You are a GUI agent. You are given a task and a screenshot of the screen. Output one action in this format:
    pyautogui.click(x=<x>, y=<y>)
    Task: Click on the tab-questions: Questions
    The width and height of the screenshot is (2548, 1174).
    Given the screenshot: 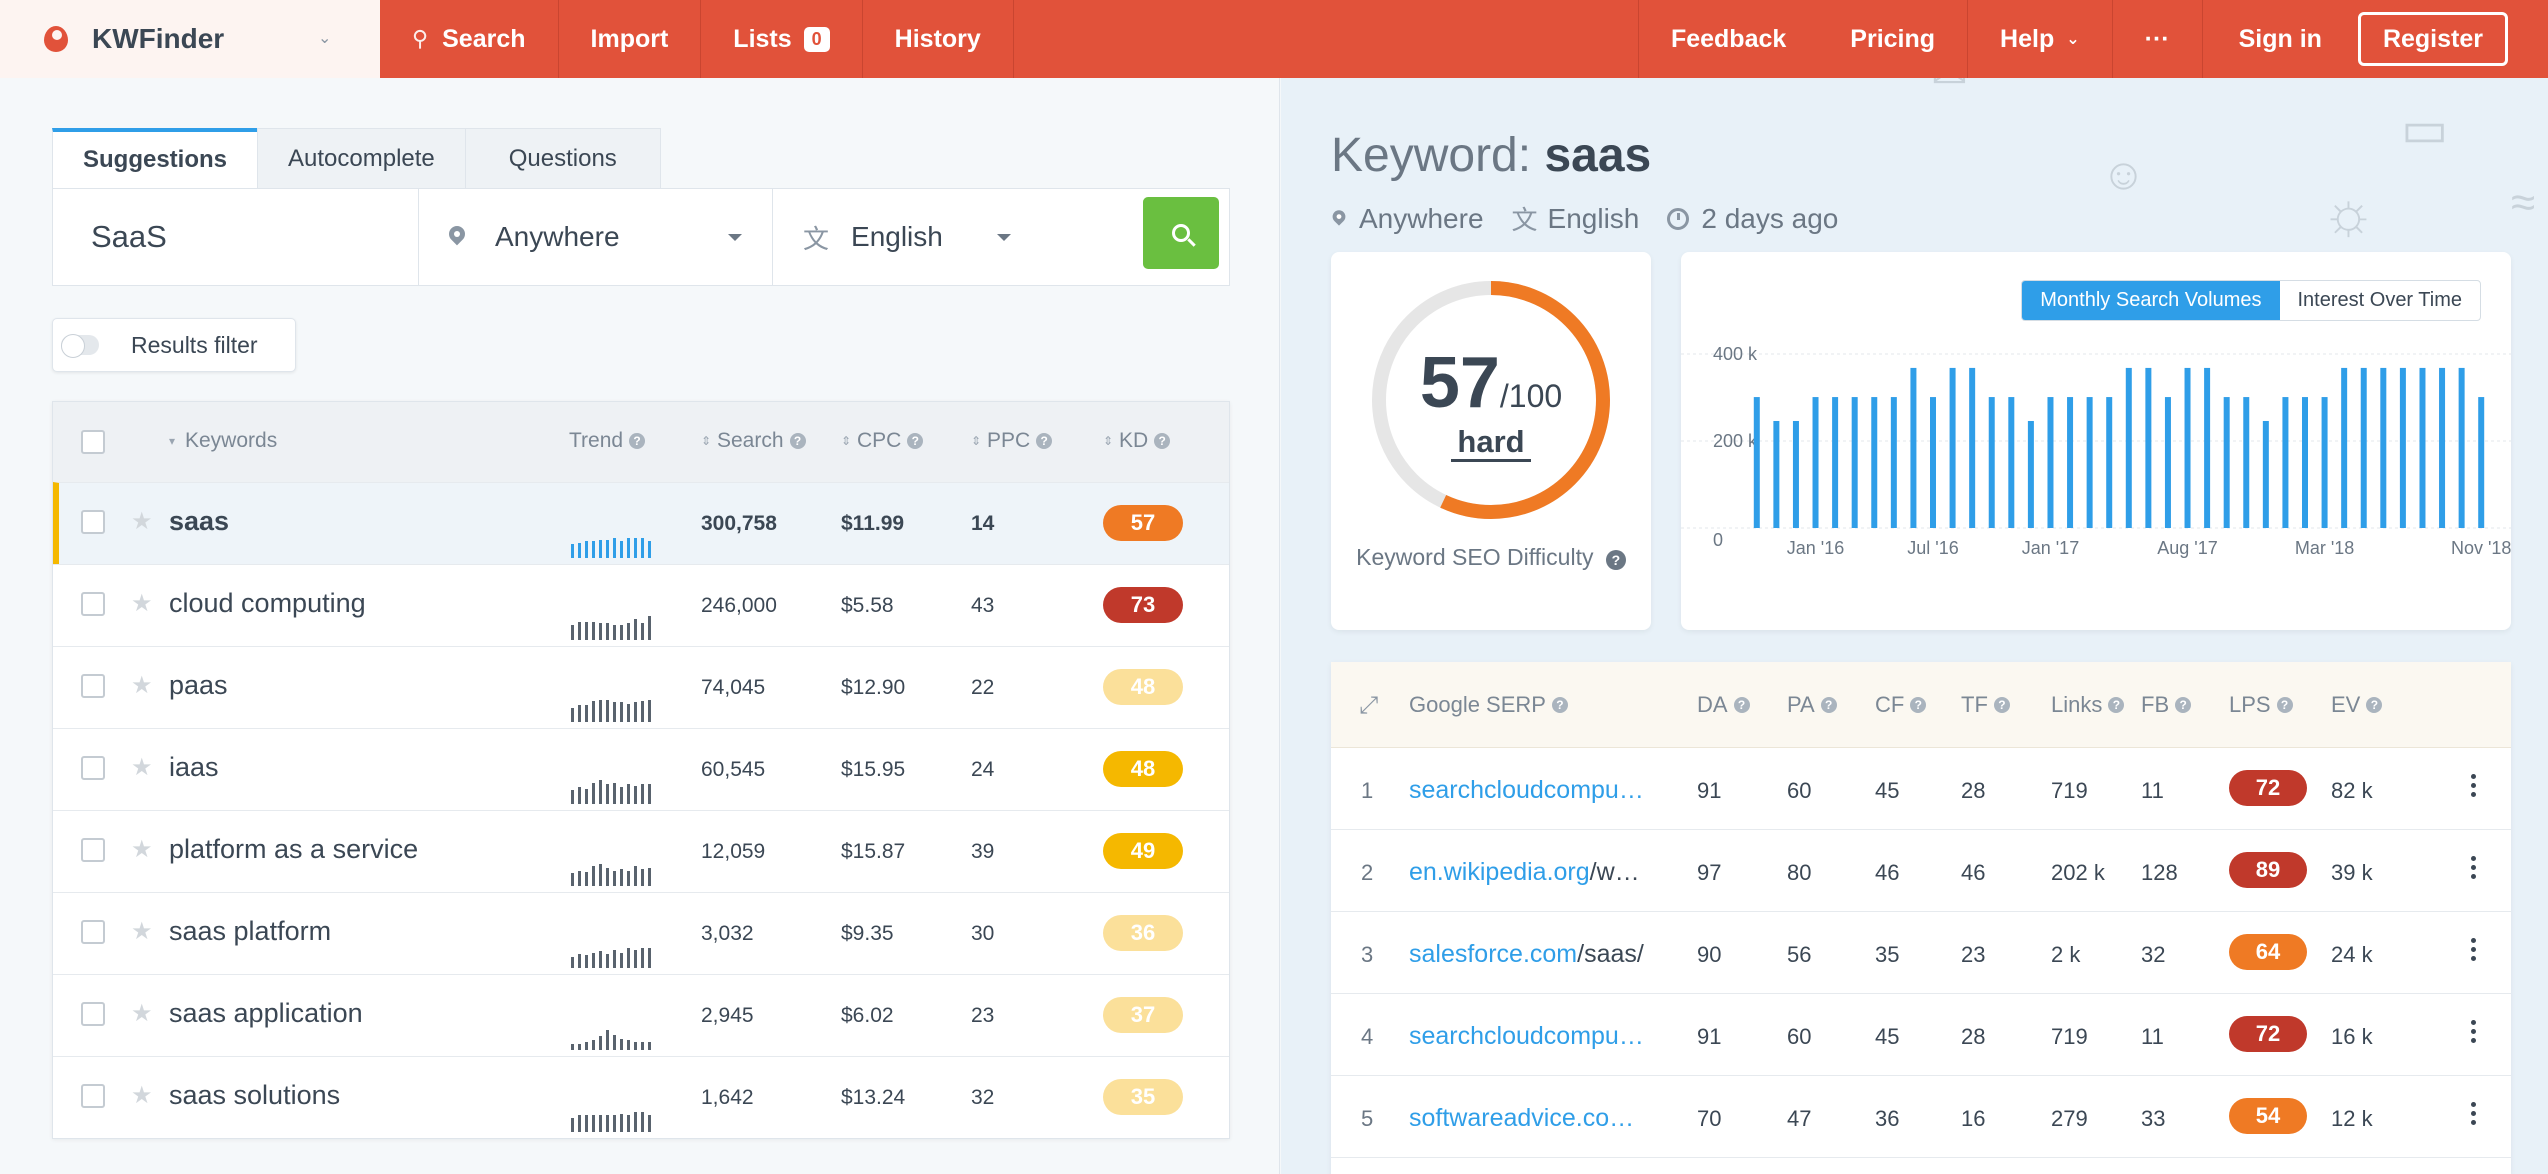 What is the action you would take?
    pyautogui.click(x=562, y=158)
    